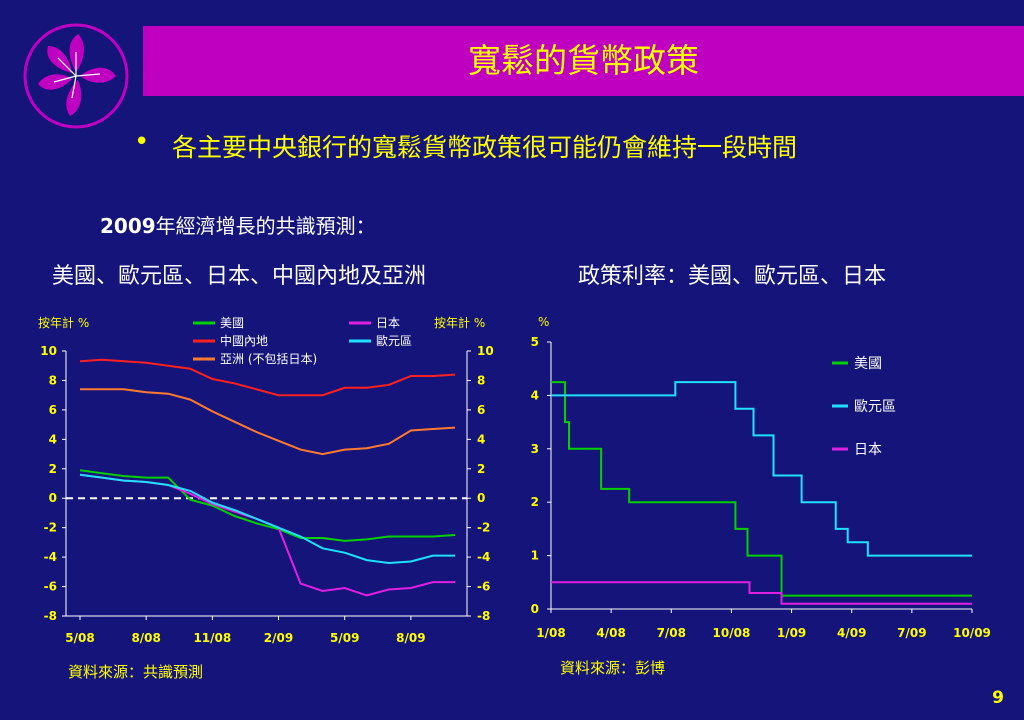  Describe the element at coordinates (128, 226) in the screenshot. I see `subheading-year: 2009` at that location.